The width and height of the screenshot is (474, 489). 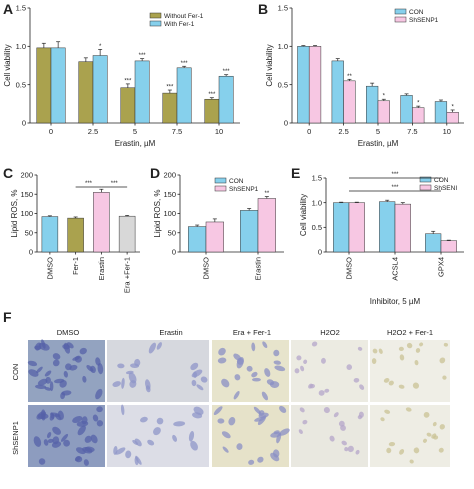 I want to click on x-tick-label: 7.5, so click(x=412, y=131).